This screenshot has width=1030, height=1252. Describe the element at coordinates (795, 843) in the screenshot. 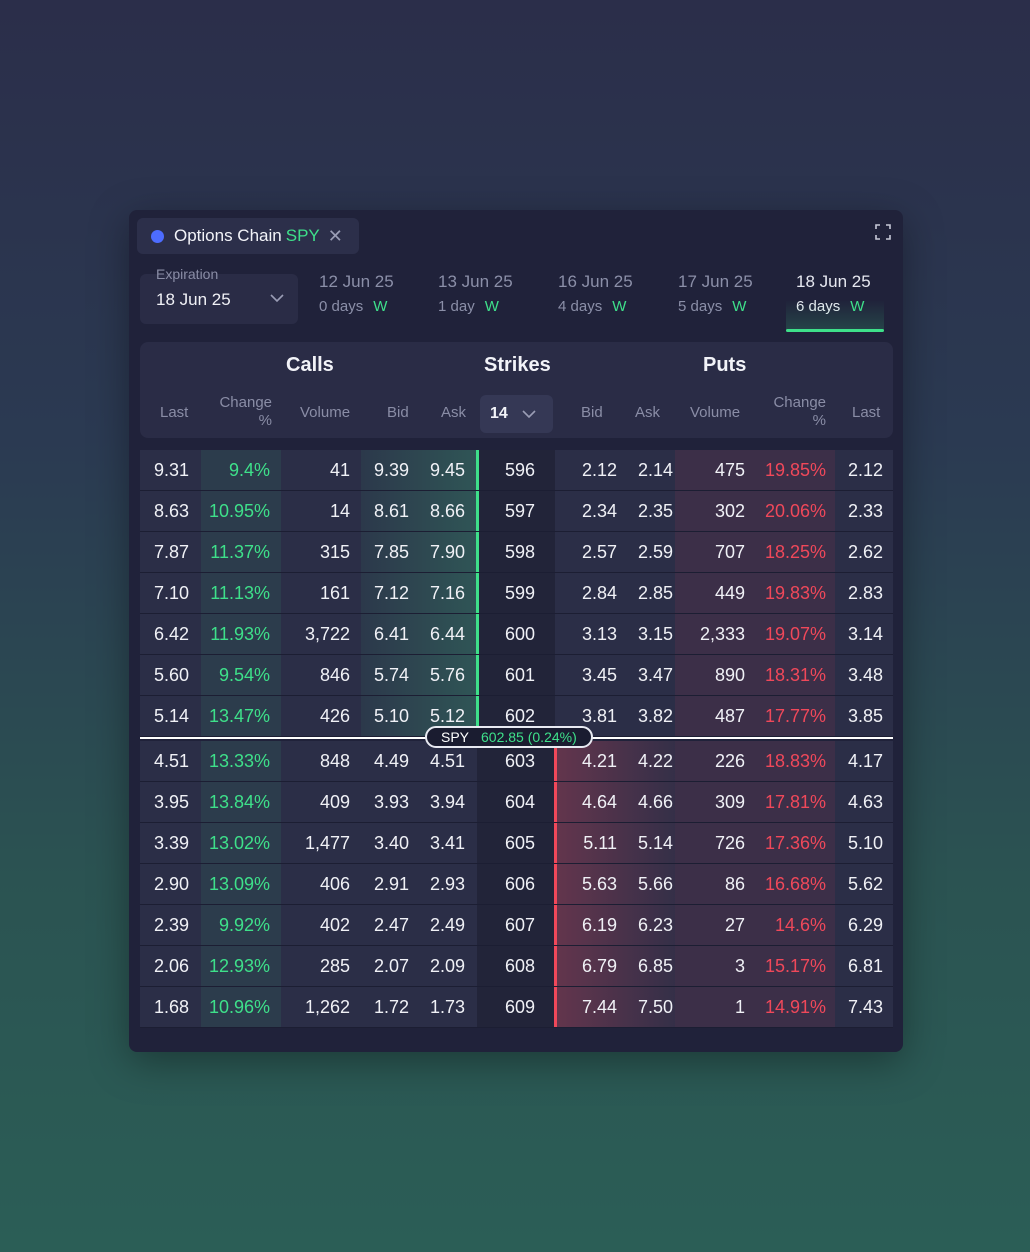

I see `cell-p-chg: 17.36%` at that location.